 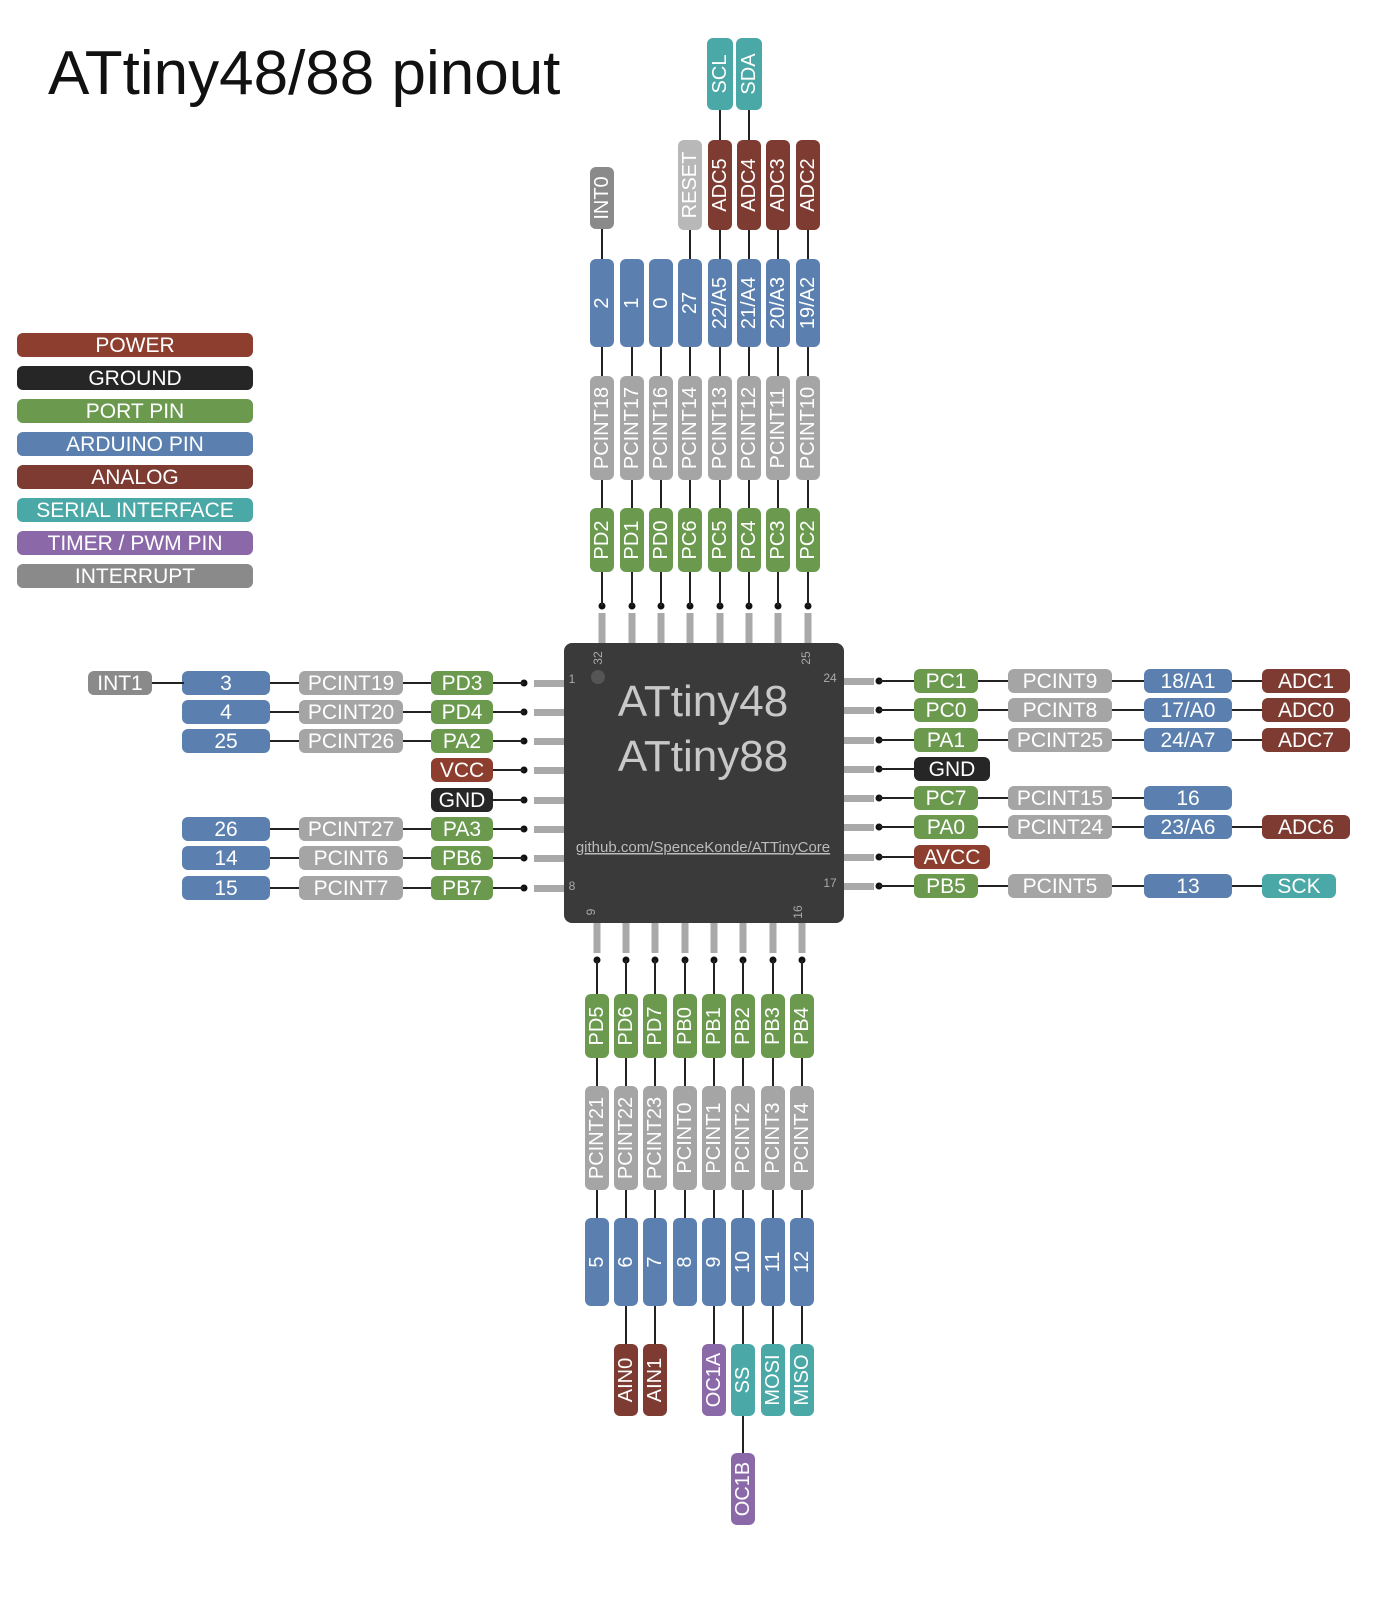 I want to click on port-pa1-label: PA1, so click(x=946, y=740).